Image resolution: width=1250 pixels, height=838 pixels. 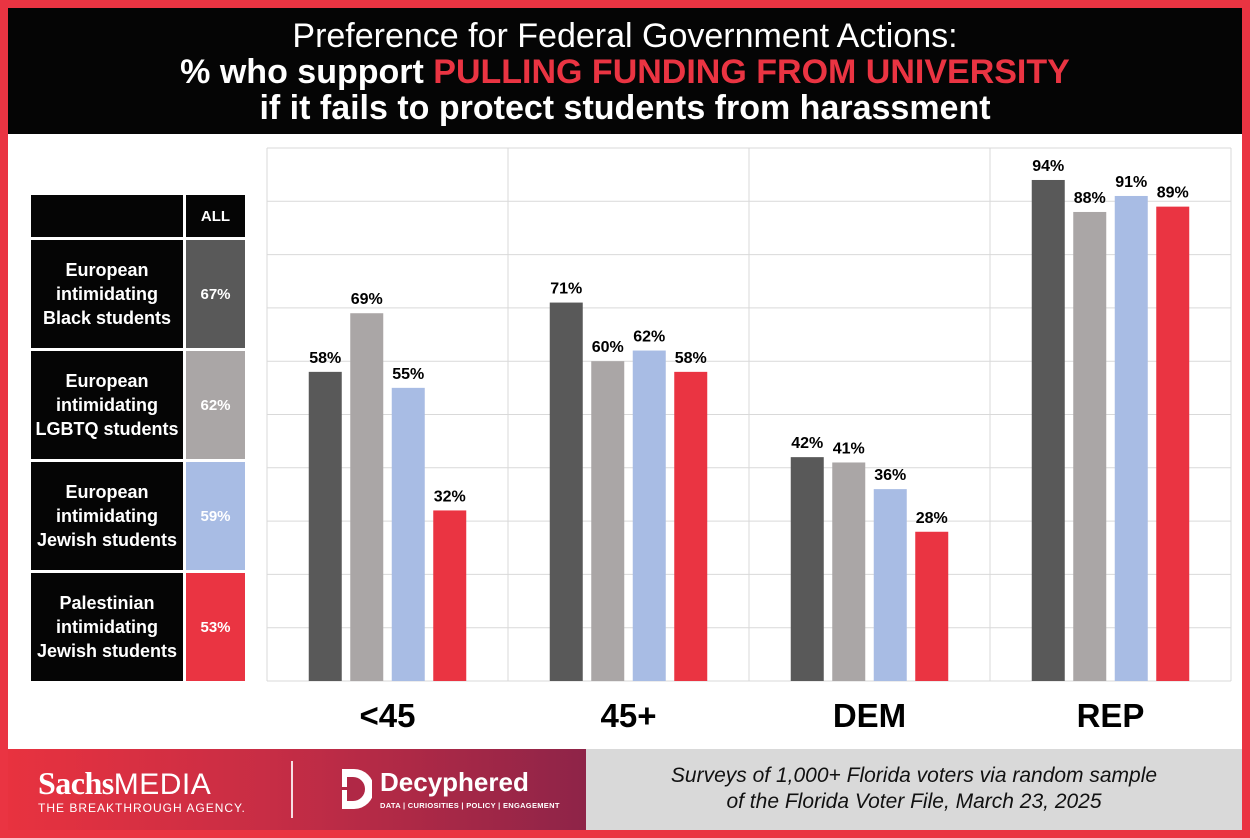 I want to click on data-label: 55%, so click(x=408, y=374).